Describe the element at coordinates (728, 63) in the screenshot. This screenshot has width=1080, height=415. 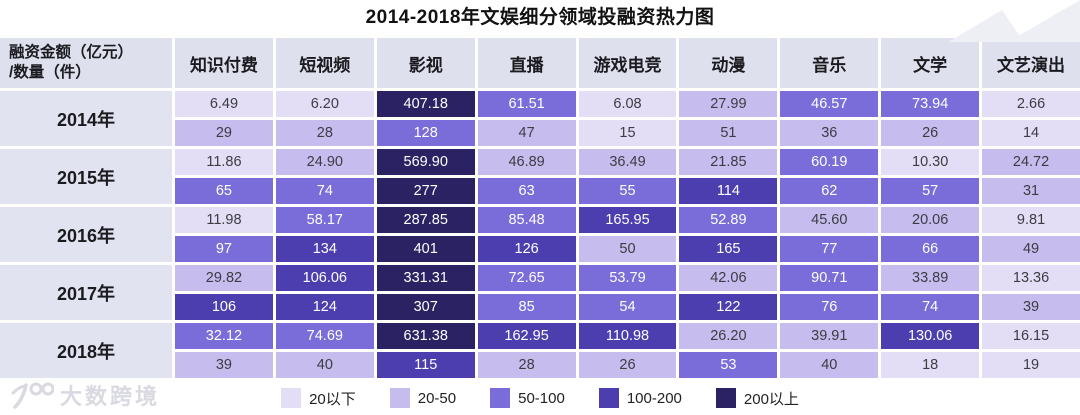
I see `column-header: 动漫` at that location.